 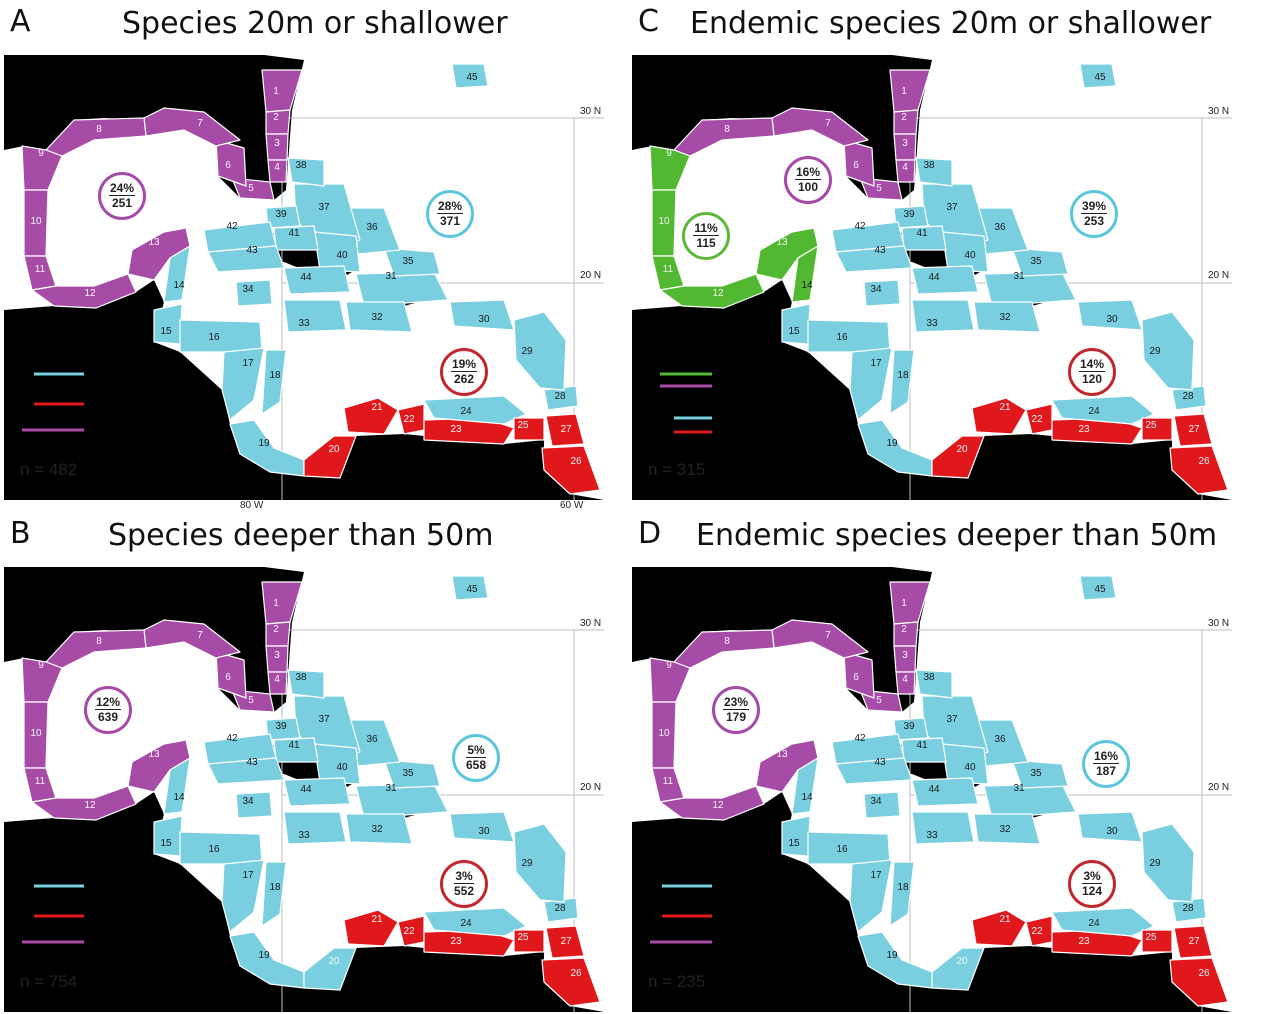 I want to click on percent-circle-green: 11% 115, so click(x=706, y=236).